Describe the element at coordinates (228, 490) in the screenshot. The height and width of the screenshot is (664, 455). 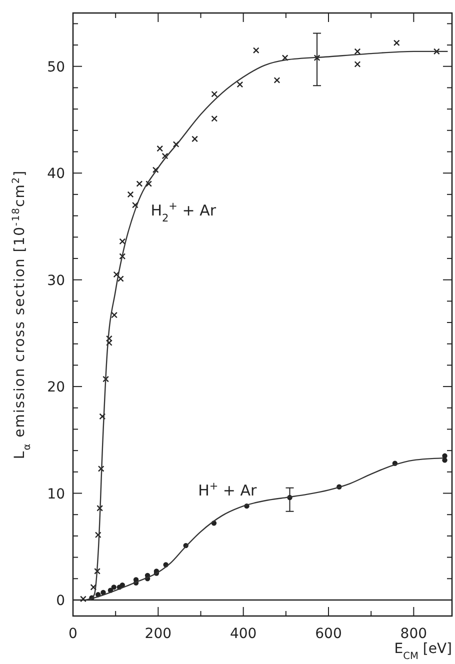
I see `series-label: H$^{+}$ + Ar` at that location.